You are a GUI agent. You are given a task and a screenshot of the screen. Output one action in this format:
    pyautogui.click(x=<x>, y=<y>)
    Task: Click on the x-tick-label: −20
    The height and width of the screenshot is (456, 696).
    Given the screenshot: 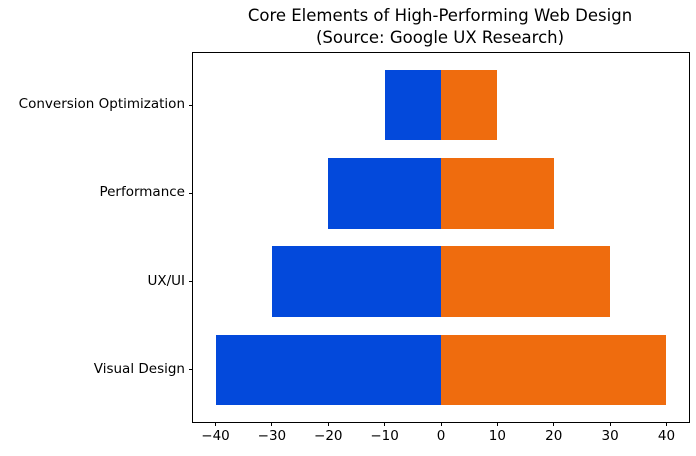 What is the action you would take?
    pyautogui.click(x=328, y=436)
    